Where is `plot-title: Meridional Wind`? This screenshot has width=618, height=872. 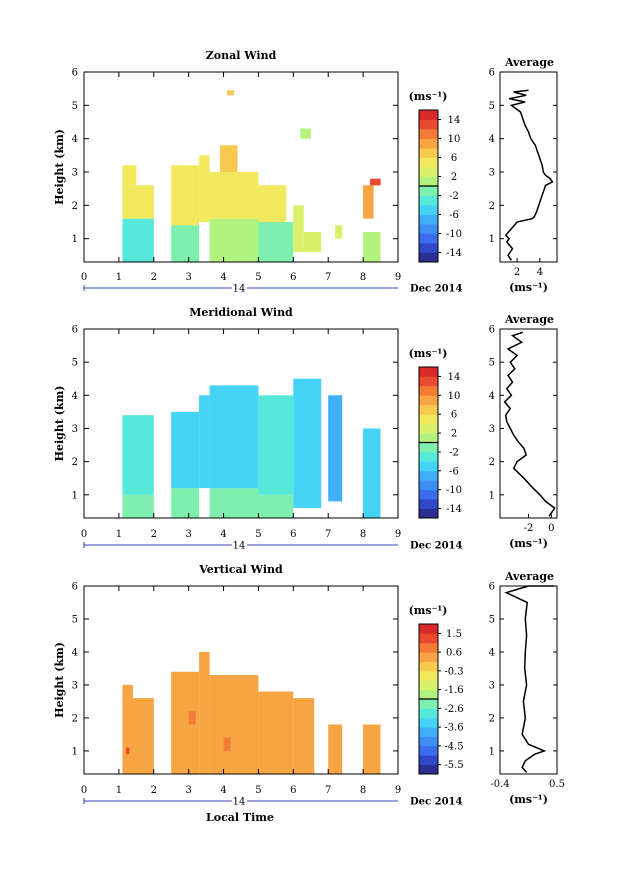
plot-title: Meridional Wind is located at coordinates (241, 312).